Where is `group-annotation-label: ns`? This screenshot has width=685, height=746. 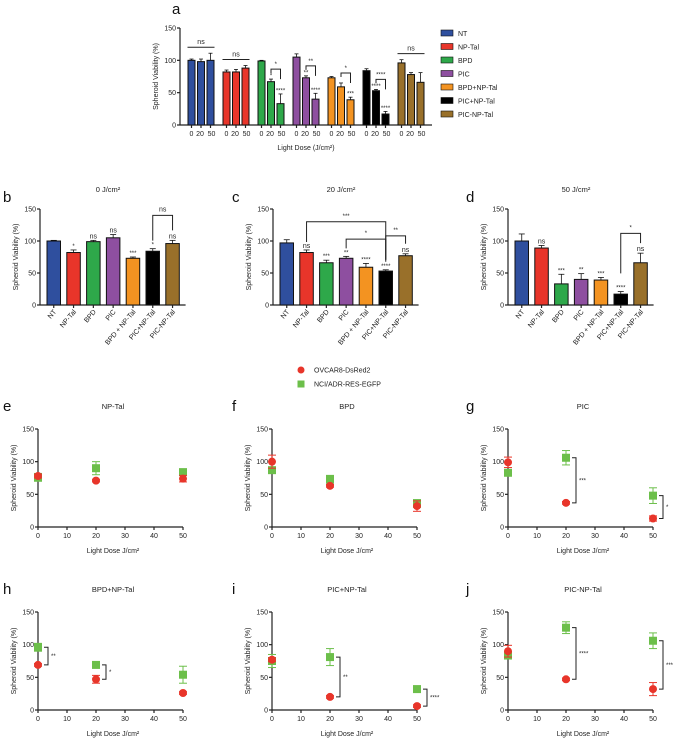 group-annotation-label: ns is located at coordinates (236, 55).